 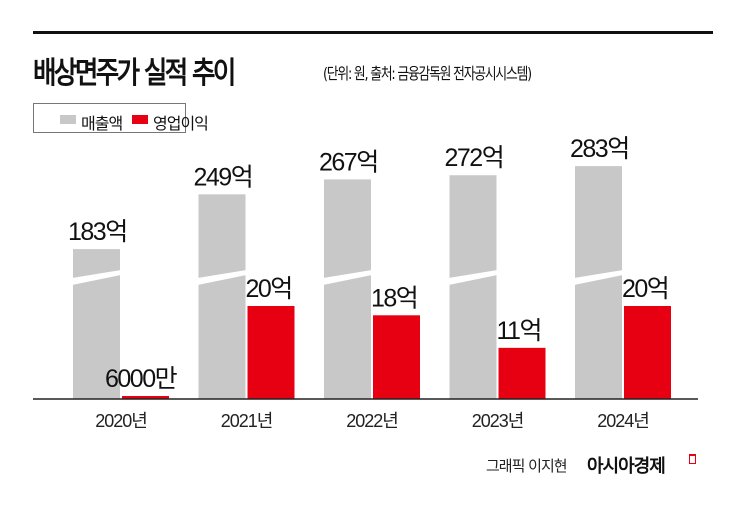 I want to click on operating-profit-value-label: 18억, so click(x=394, y=298).